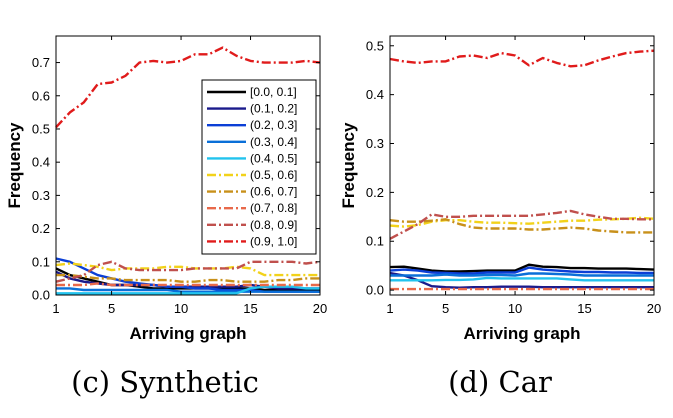 The width and height of the screenshot is (673, 418). I want to click on legend-label-4: (0.4, 0.5], so click(273, 158).